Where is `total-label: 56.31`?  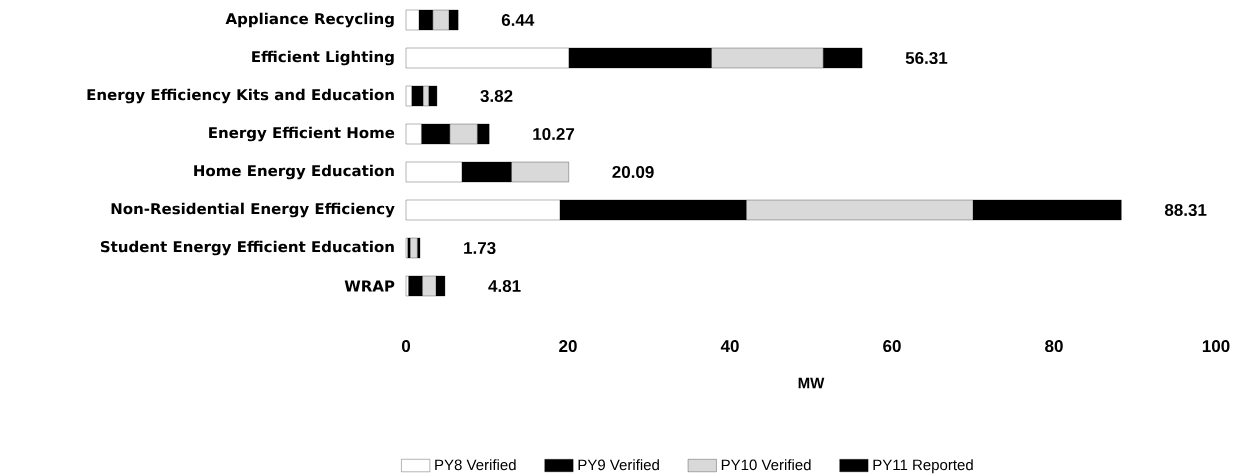
total-label: 56.31 is located at coordinates (926, 58).